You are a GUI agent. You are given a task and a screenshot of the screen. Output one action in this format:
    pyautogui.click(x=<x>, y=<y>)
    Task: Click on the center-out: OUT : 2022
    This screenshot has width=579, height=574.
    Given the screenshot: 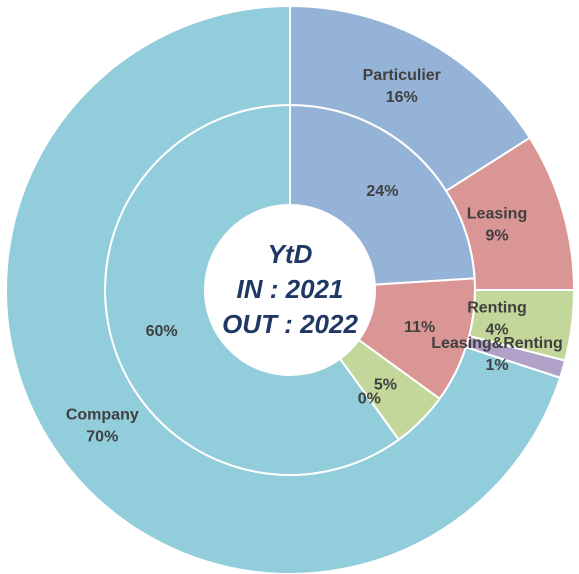 What is the action you would take?
    pyautogui.click(x=290, y=324)
    